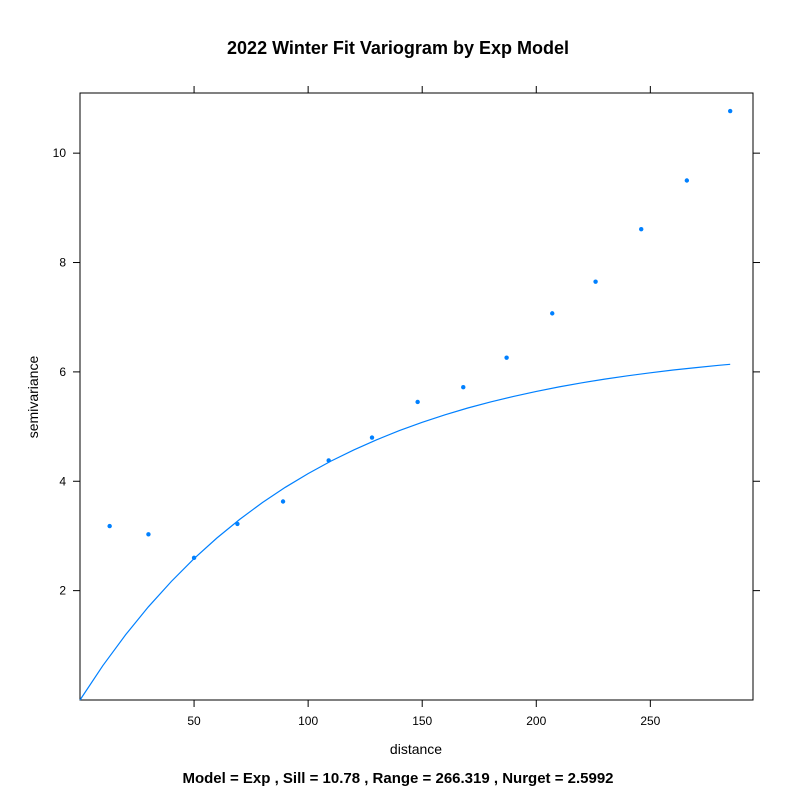 This screenshot has height=800, width=800. I want to click on y-tick-label: 6, so click(62, 372).